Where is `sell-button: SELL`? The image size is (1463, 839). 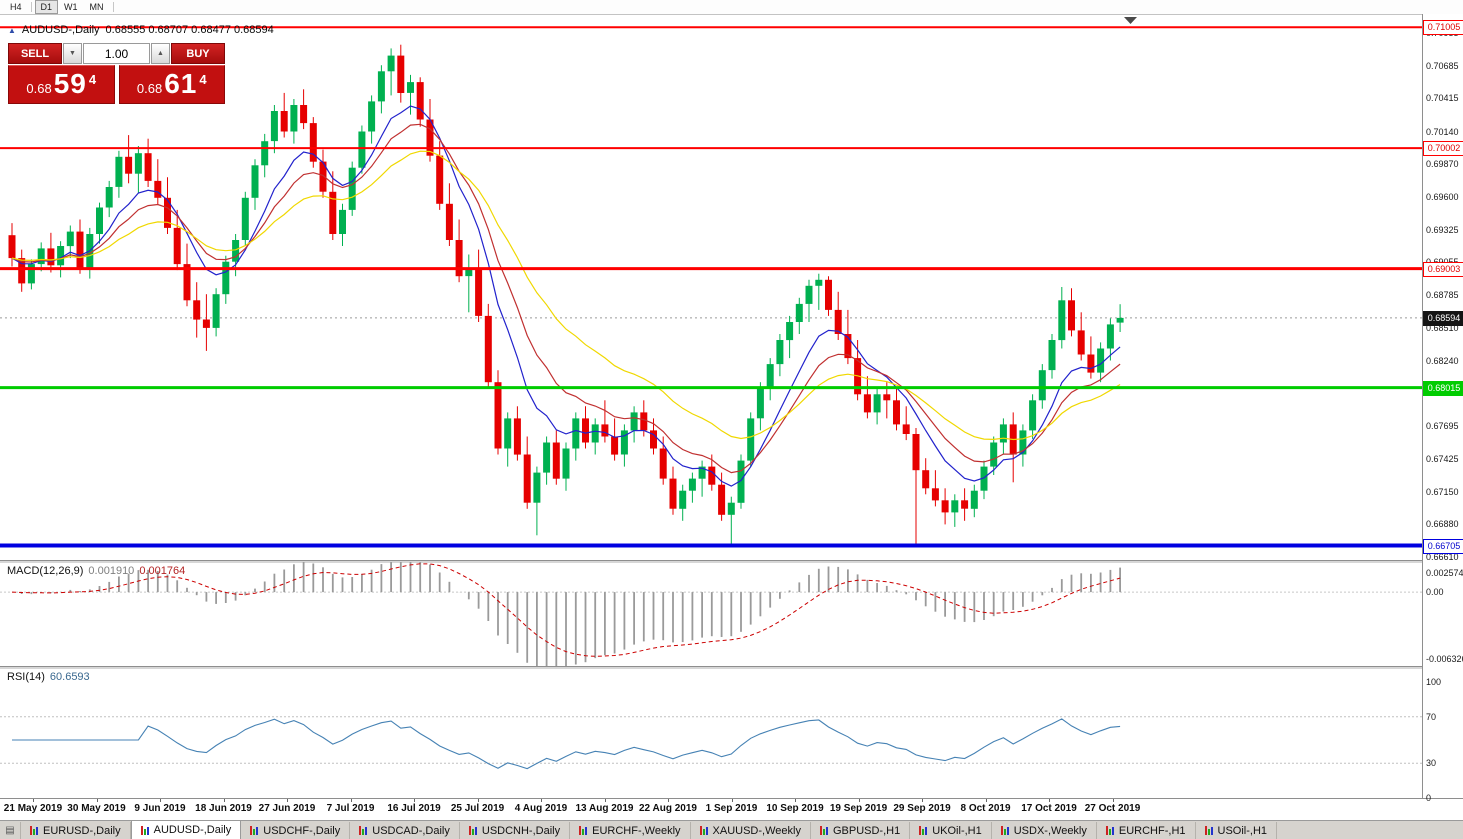 sell-button: SELL is located at coordinates (35, 53).